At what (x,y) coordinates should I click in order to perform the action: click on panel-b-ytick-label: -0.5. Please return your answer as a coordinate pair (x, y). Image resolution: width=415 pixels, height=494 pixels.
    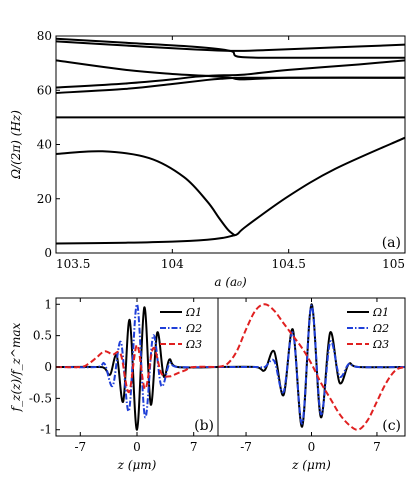
    Looking at the image, I should click on (40, 398).